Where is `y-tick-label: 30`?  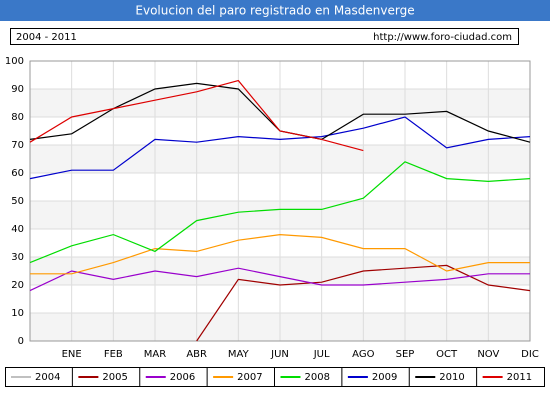 y-tick-label: 30 is located at coordinates (17, 257).